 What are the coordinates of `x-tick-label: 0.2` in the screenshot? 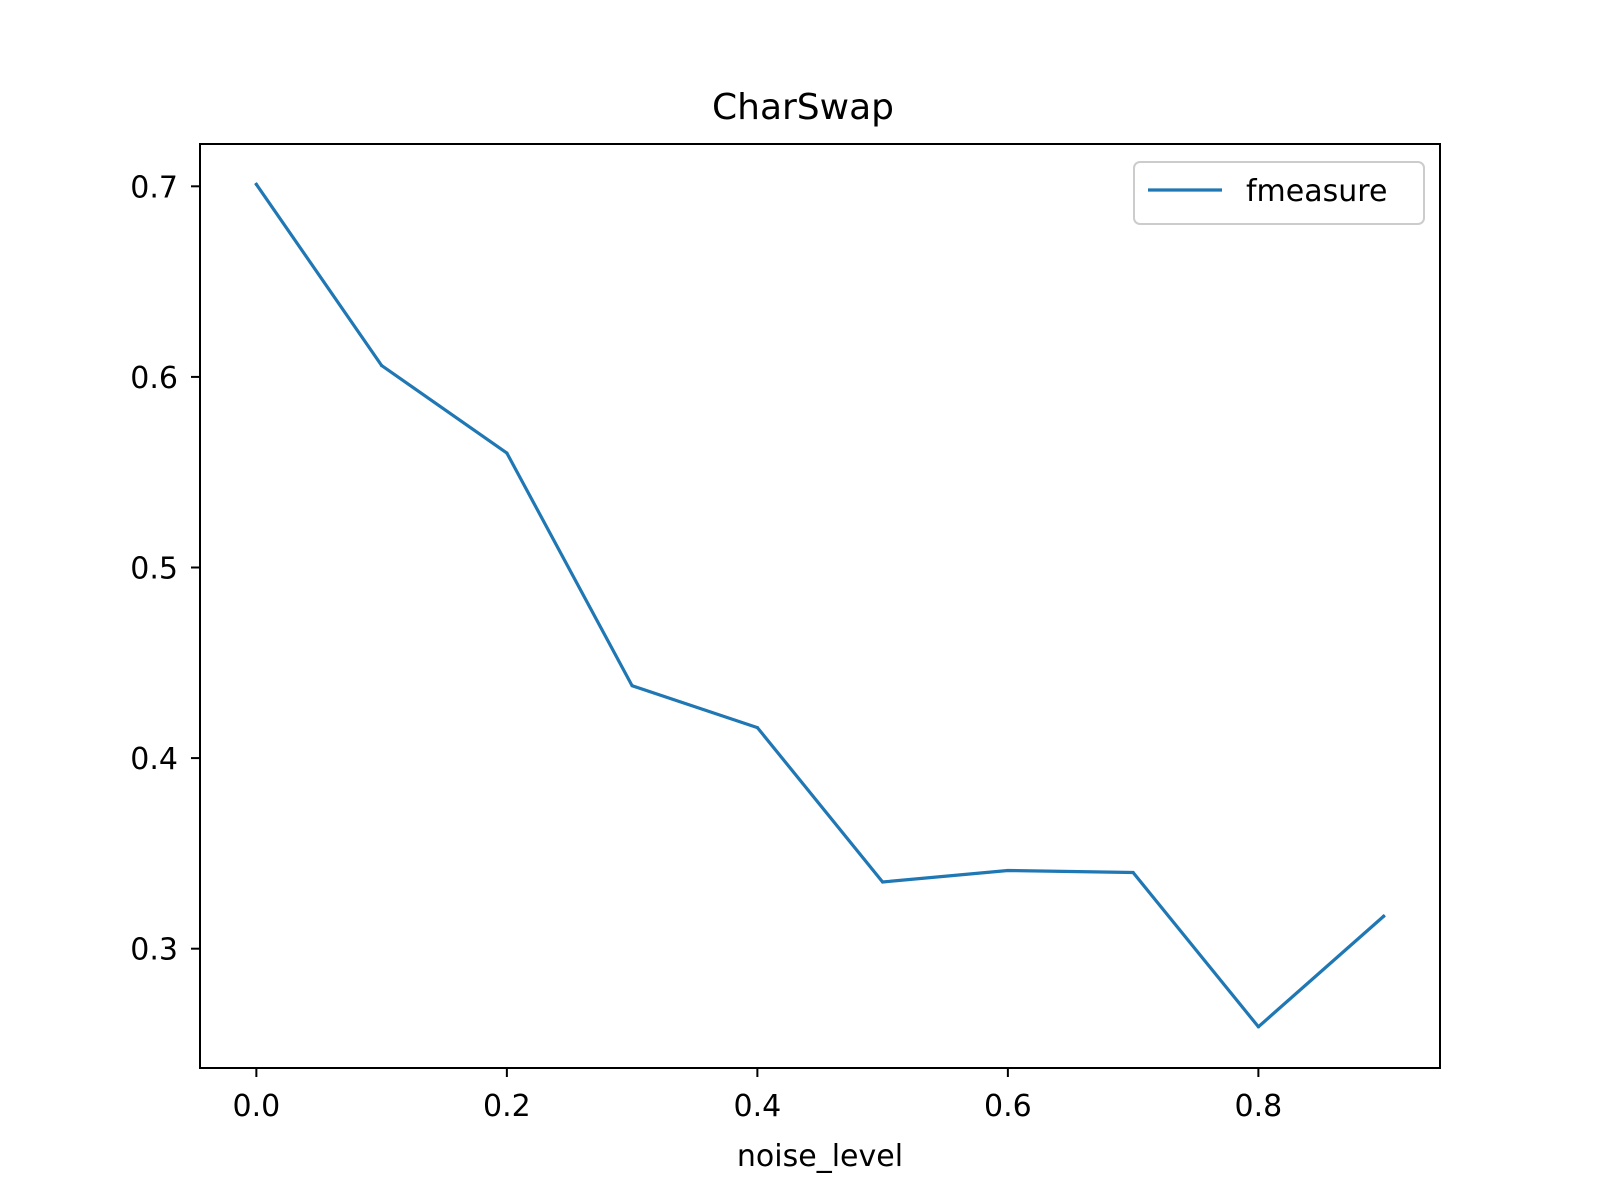 It's located at (507, 1106).